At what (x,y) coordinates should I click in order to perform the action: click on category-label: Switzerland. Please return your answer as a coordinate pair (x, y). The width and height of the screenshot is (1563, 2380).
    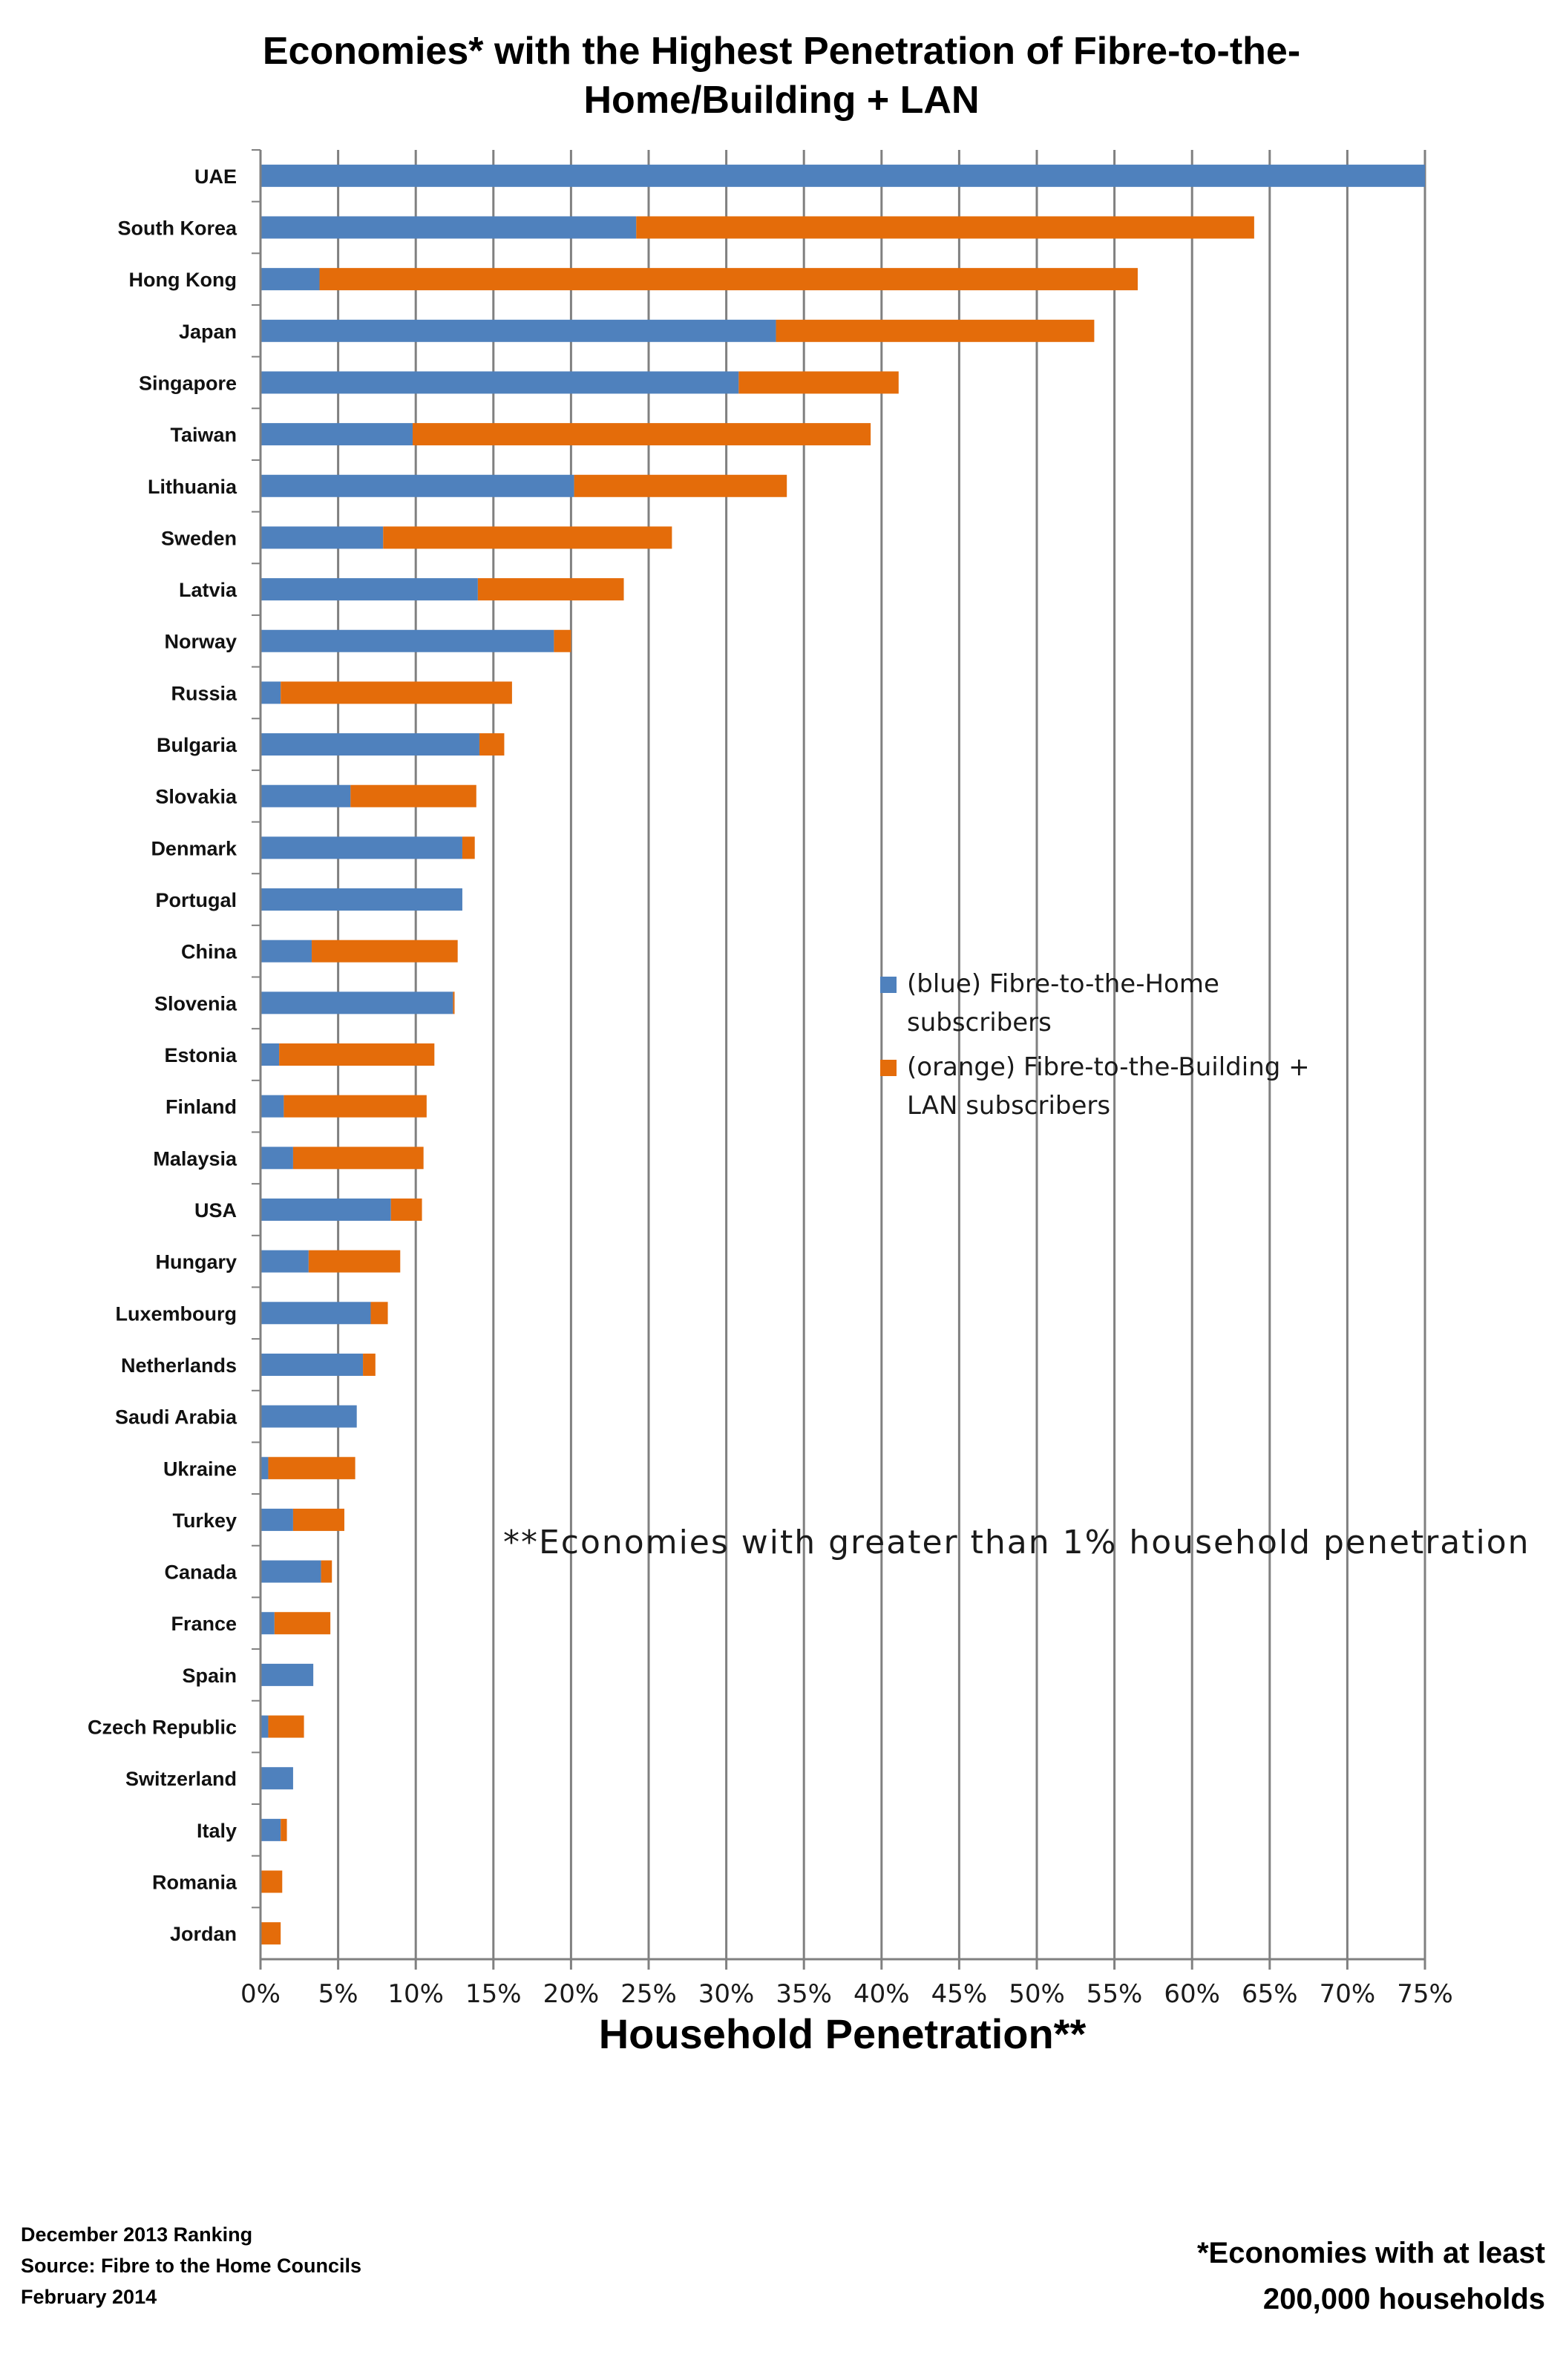
    Looking at the image, I should click on (181, 1779).